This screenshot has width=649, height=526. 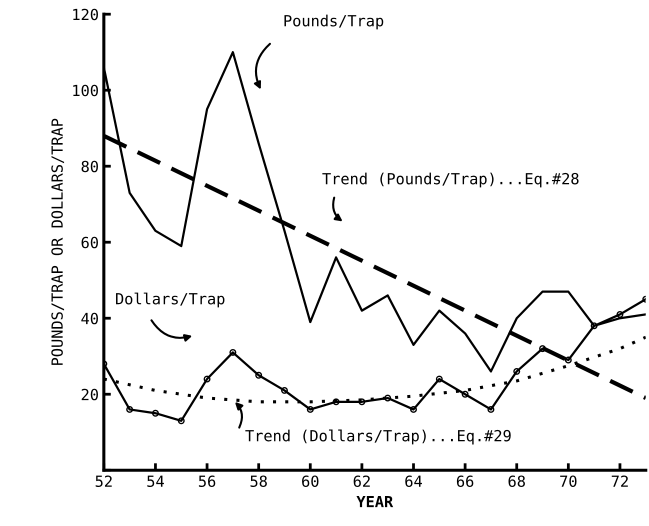 What do you see at coordinates (413, 481) in the screenshot?
I see `x-tick-label: 64` at bounding box center [413, 481].